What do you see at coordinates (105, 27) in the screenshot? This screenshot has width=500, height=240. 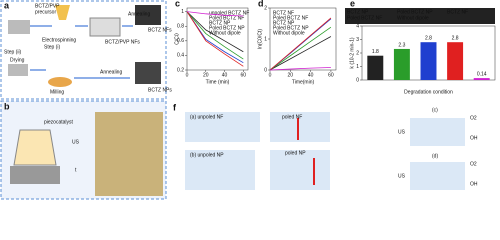 I see `collector` at bounding box center [105, 27].